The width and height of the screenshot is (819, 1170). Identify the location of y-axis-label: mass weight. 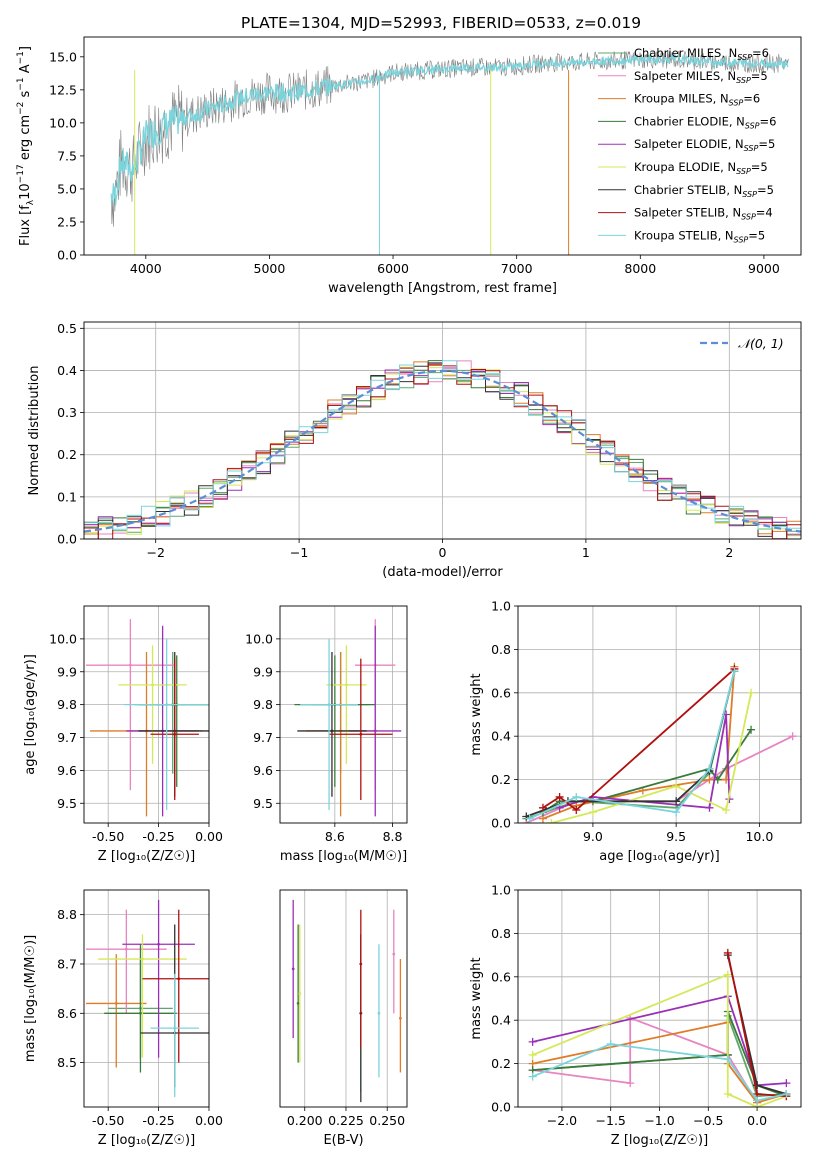
(476, 998).